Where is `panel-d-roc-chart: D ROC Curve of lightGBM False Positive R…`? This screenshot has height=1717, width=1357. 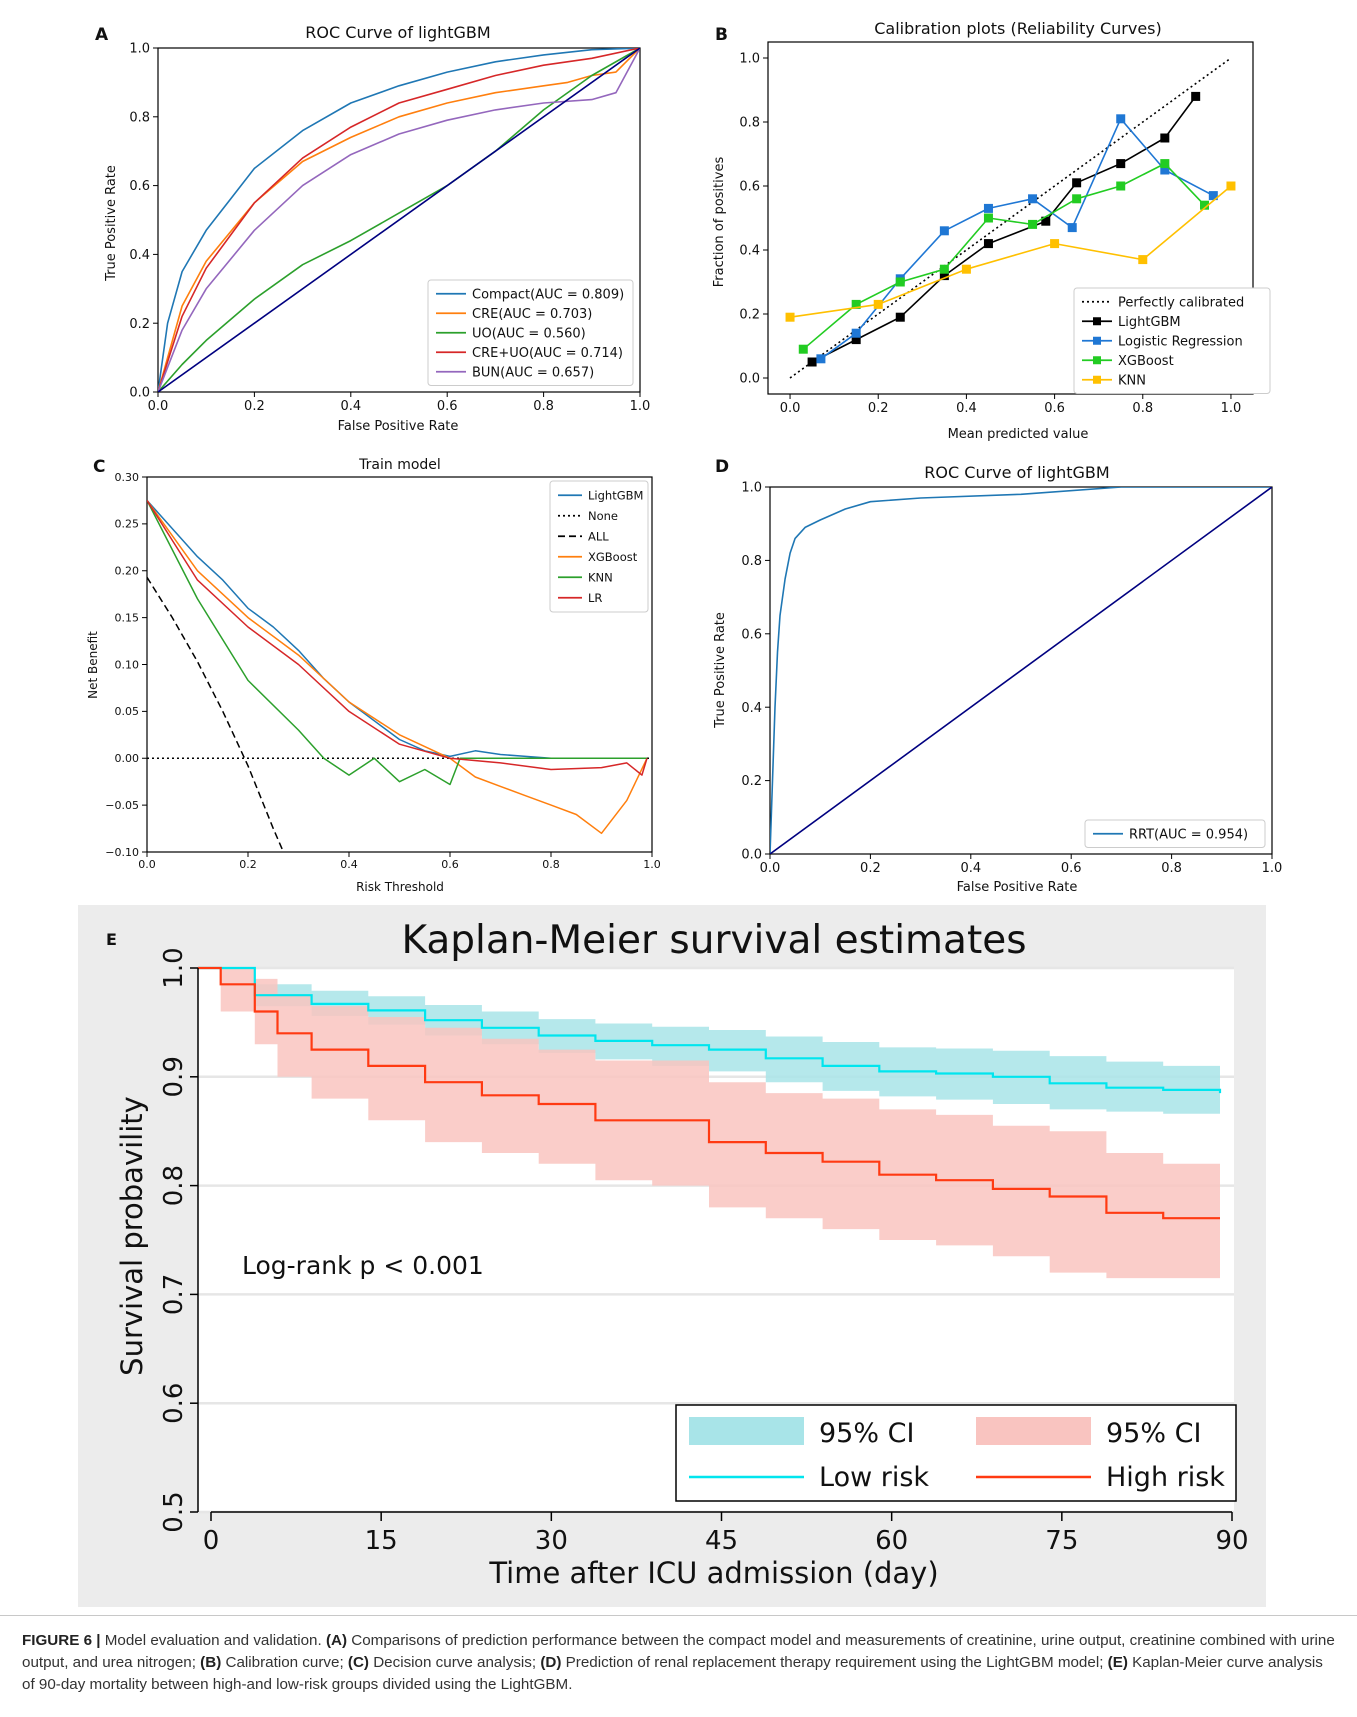 panel-d-roc-chart: D ROC Curve of lightGBM False Positive R… is located at coordinates (997, 676).